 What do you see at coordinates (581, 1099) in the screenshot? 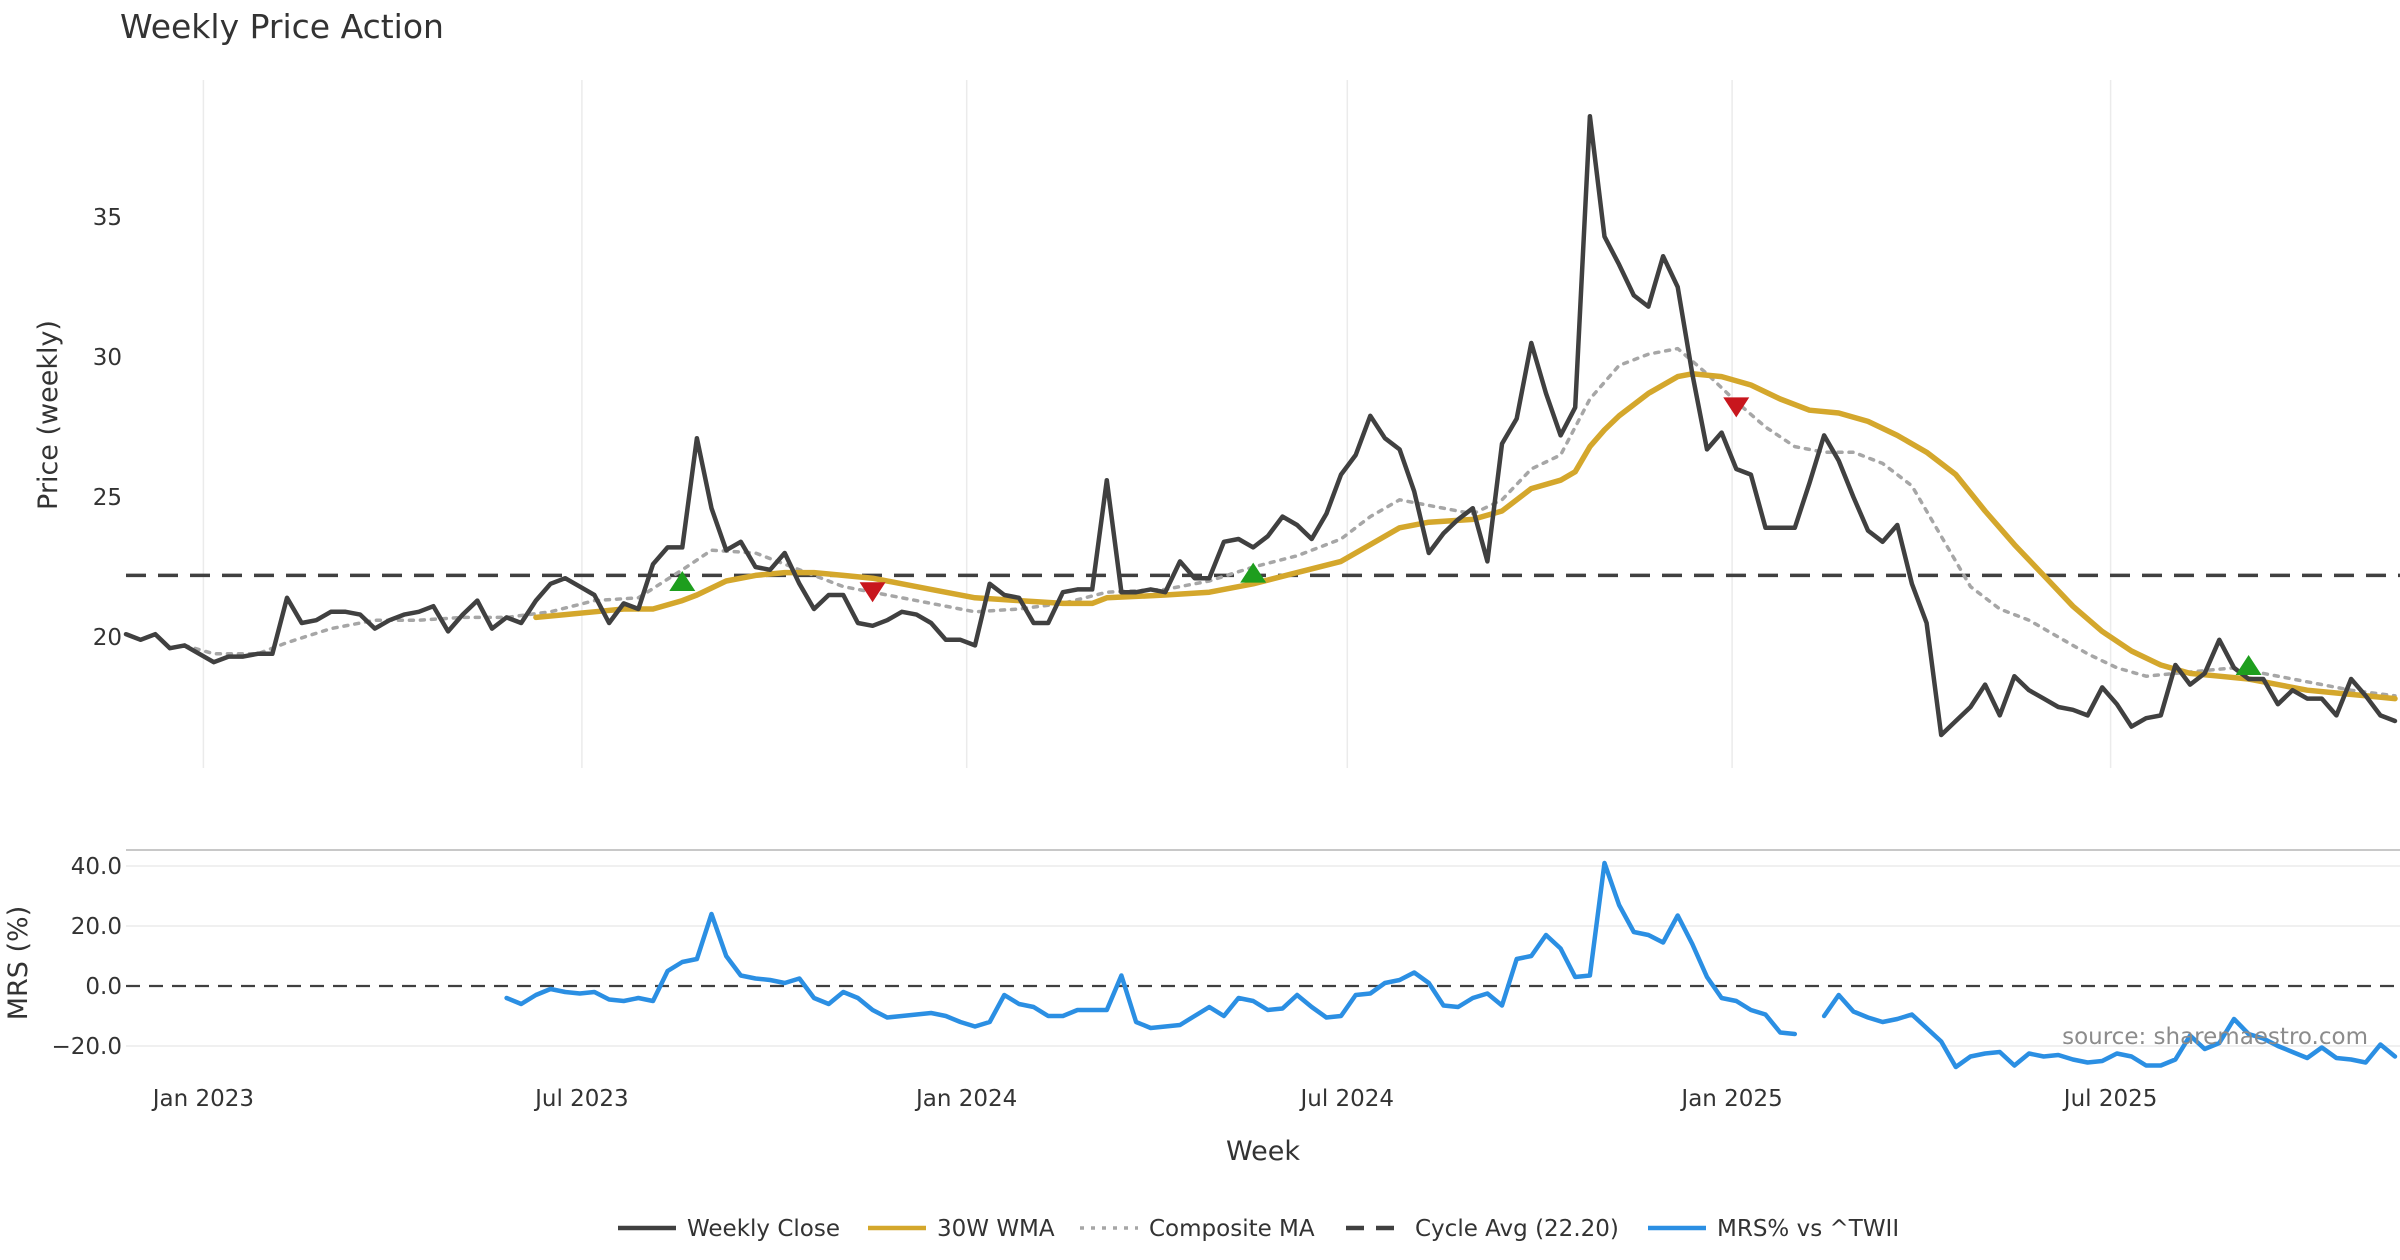
I see `x-tick-label: Jul 2023` at bounding box center [581, 1099].